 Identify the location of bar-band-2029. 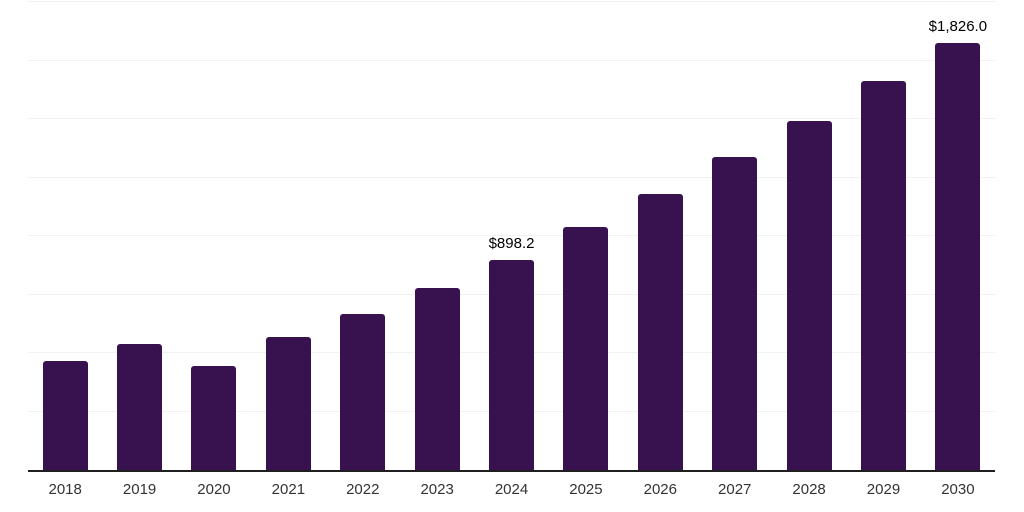
(883, 236).